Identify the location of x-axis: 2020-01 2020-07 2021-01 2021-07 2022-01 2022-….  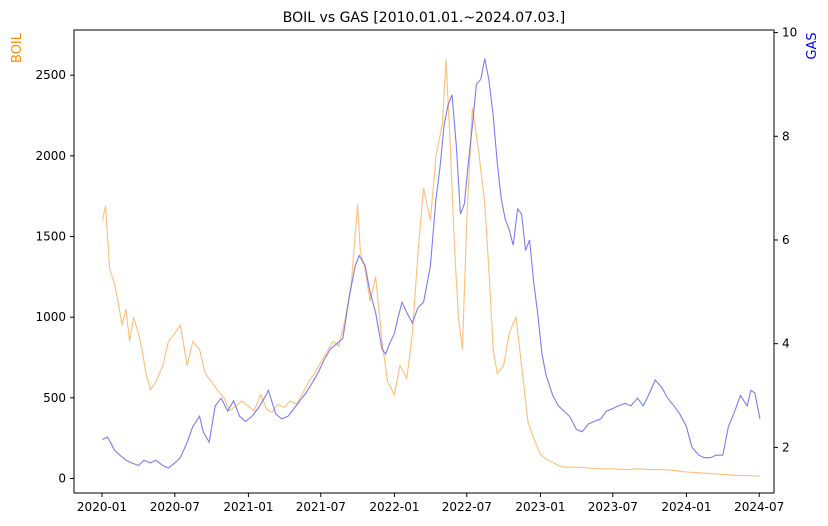
(430, 503).